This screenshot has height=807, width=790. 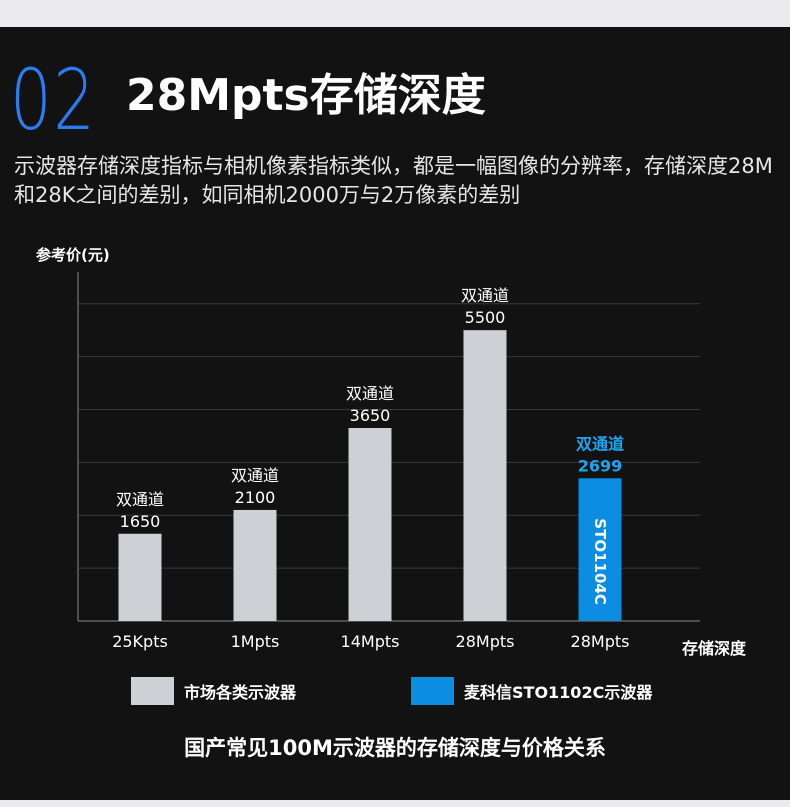 What do you see at coordinates (152, 691) in the screenshot?
I see `legend-swatch-gray` at bounding box center [152, 691].